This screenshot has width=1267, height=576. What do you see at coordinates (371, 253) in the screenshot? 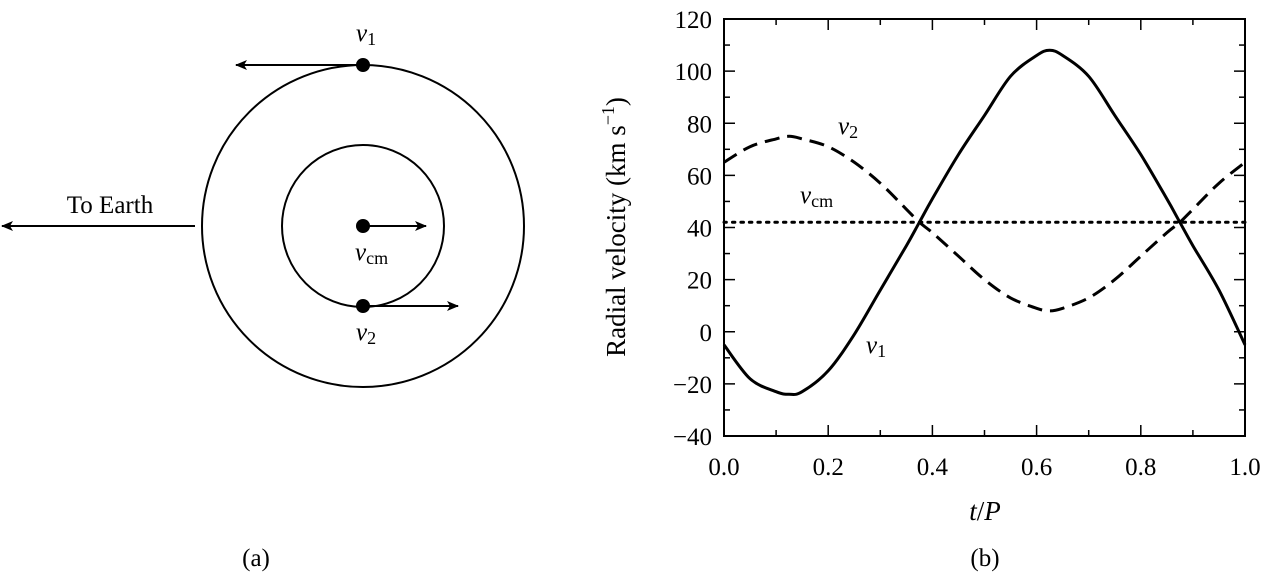
I see `vcm-label: vcm` at bounding box center [371, 253].